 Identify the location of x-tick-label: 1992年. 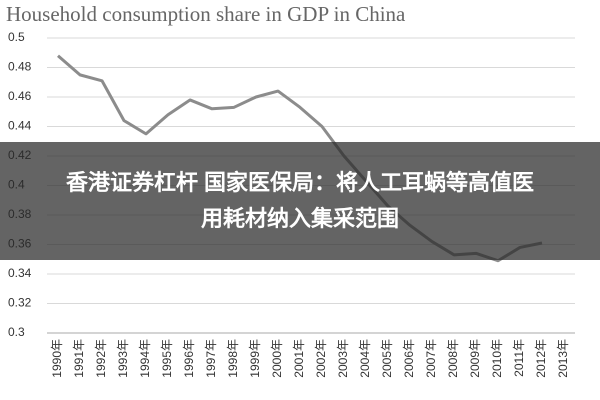
(101, 358).